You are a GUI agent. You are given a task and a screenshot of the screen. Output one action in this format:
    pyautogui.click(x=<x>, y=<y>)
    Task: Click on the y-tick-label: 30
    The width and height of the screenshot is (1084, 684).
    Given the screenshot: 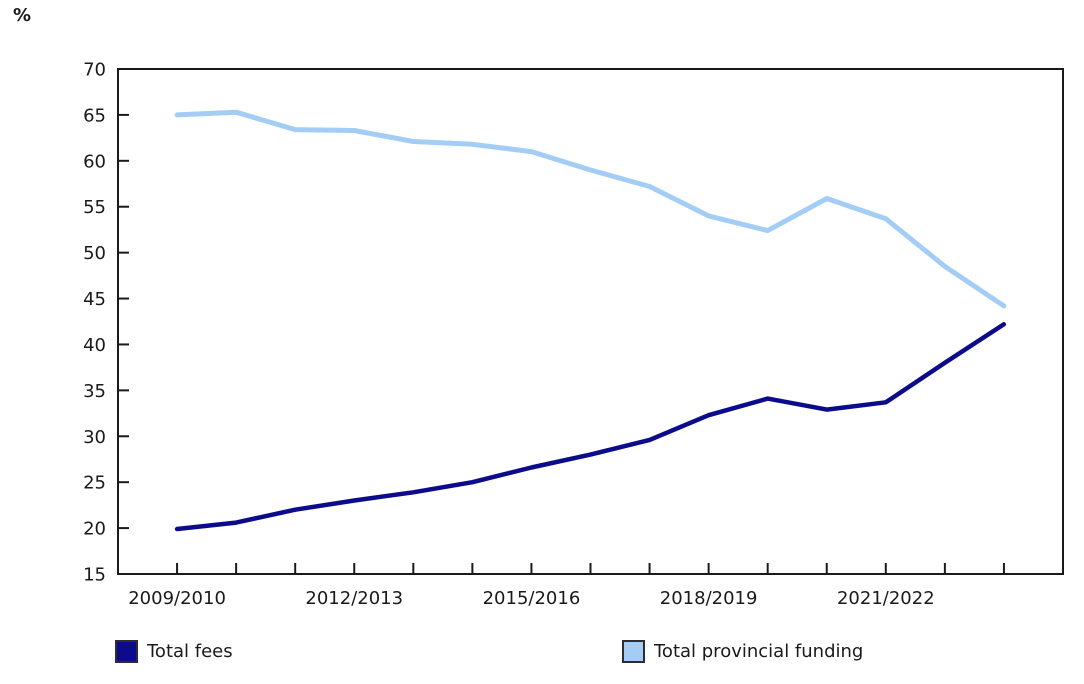 What is the action you would take?
    pyautogui.click(x=94, y=437)
    